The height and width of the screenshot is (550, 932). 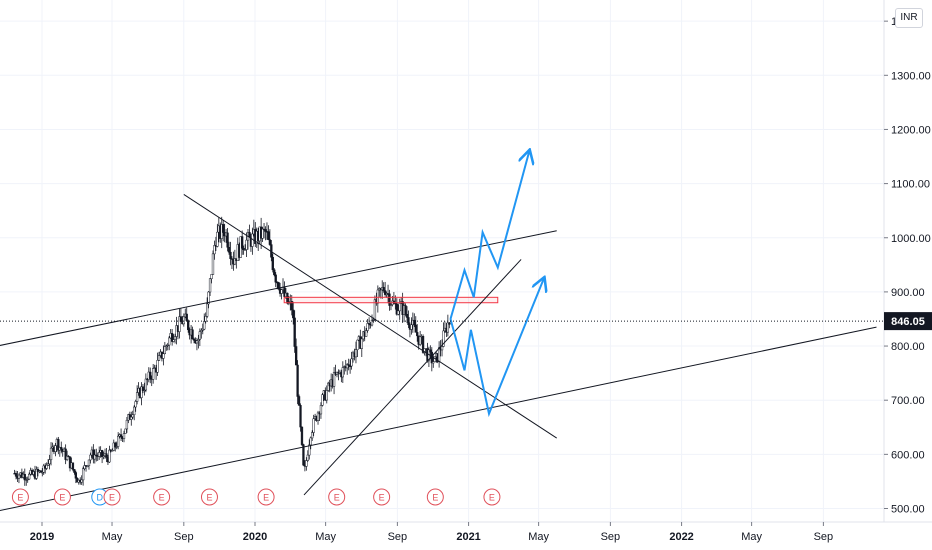 I want to click on resistance-zone, so click(x=391, y=300).